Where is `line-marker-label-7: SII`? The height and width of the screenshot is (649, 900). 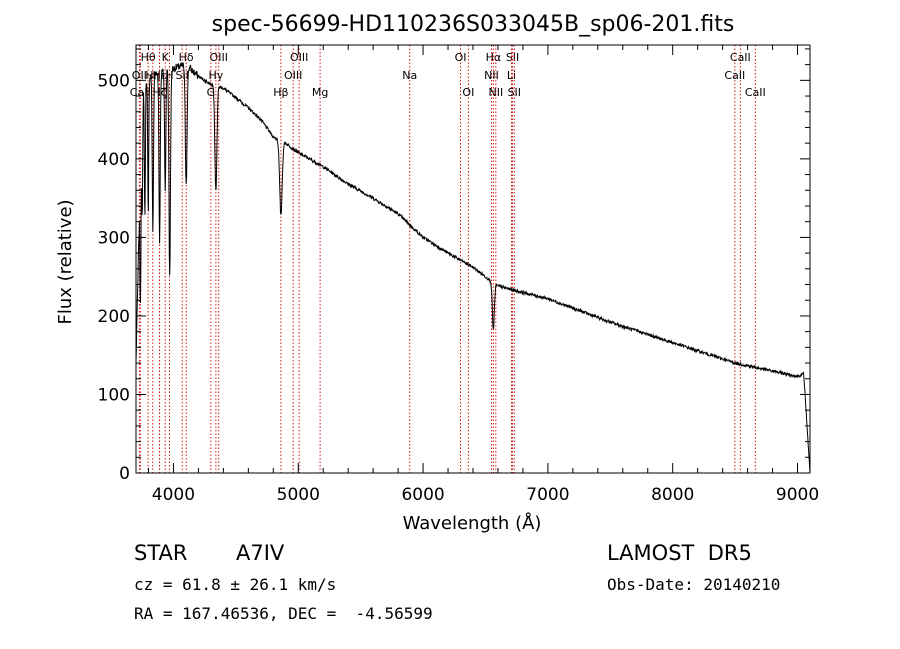
line-marker-label-7: SII is located at coordinates (512, 57).